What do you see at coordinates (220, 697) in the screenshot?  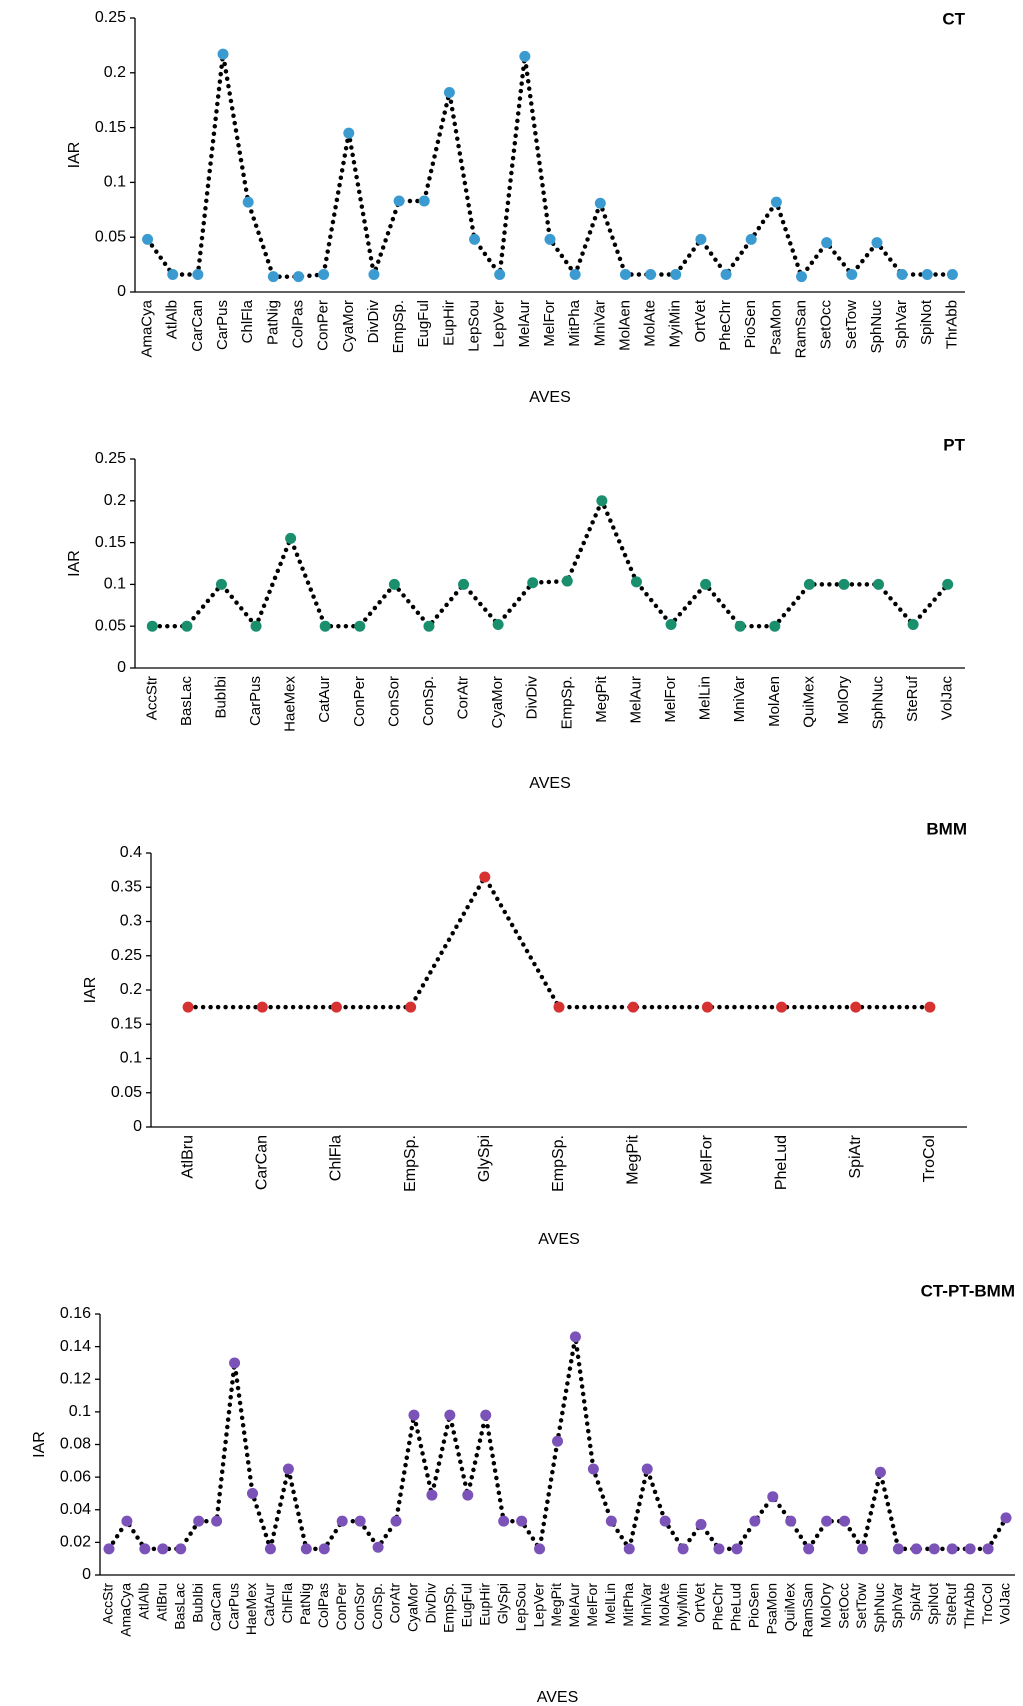 I see `x-tick-label: BubIbi` at bounding box center [220, 697].